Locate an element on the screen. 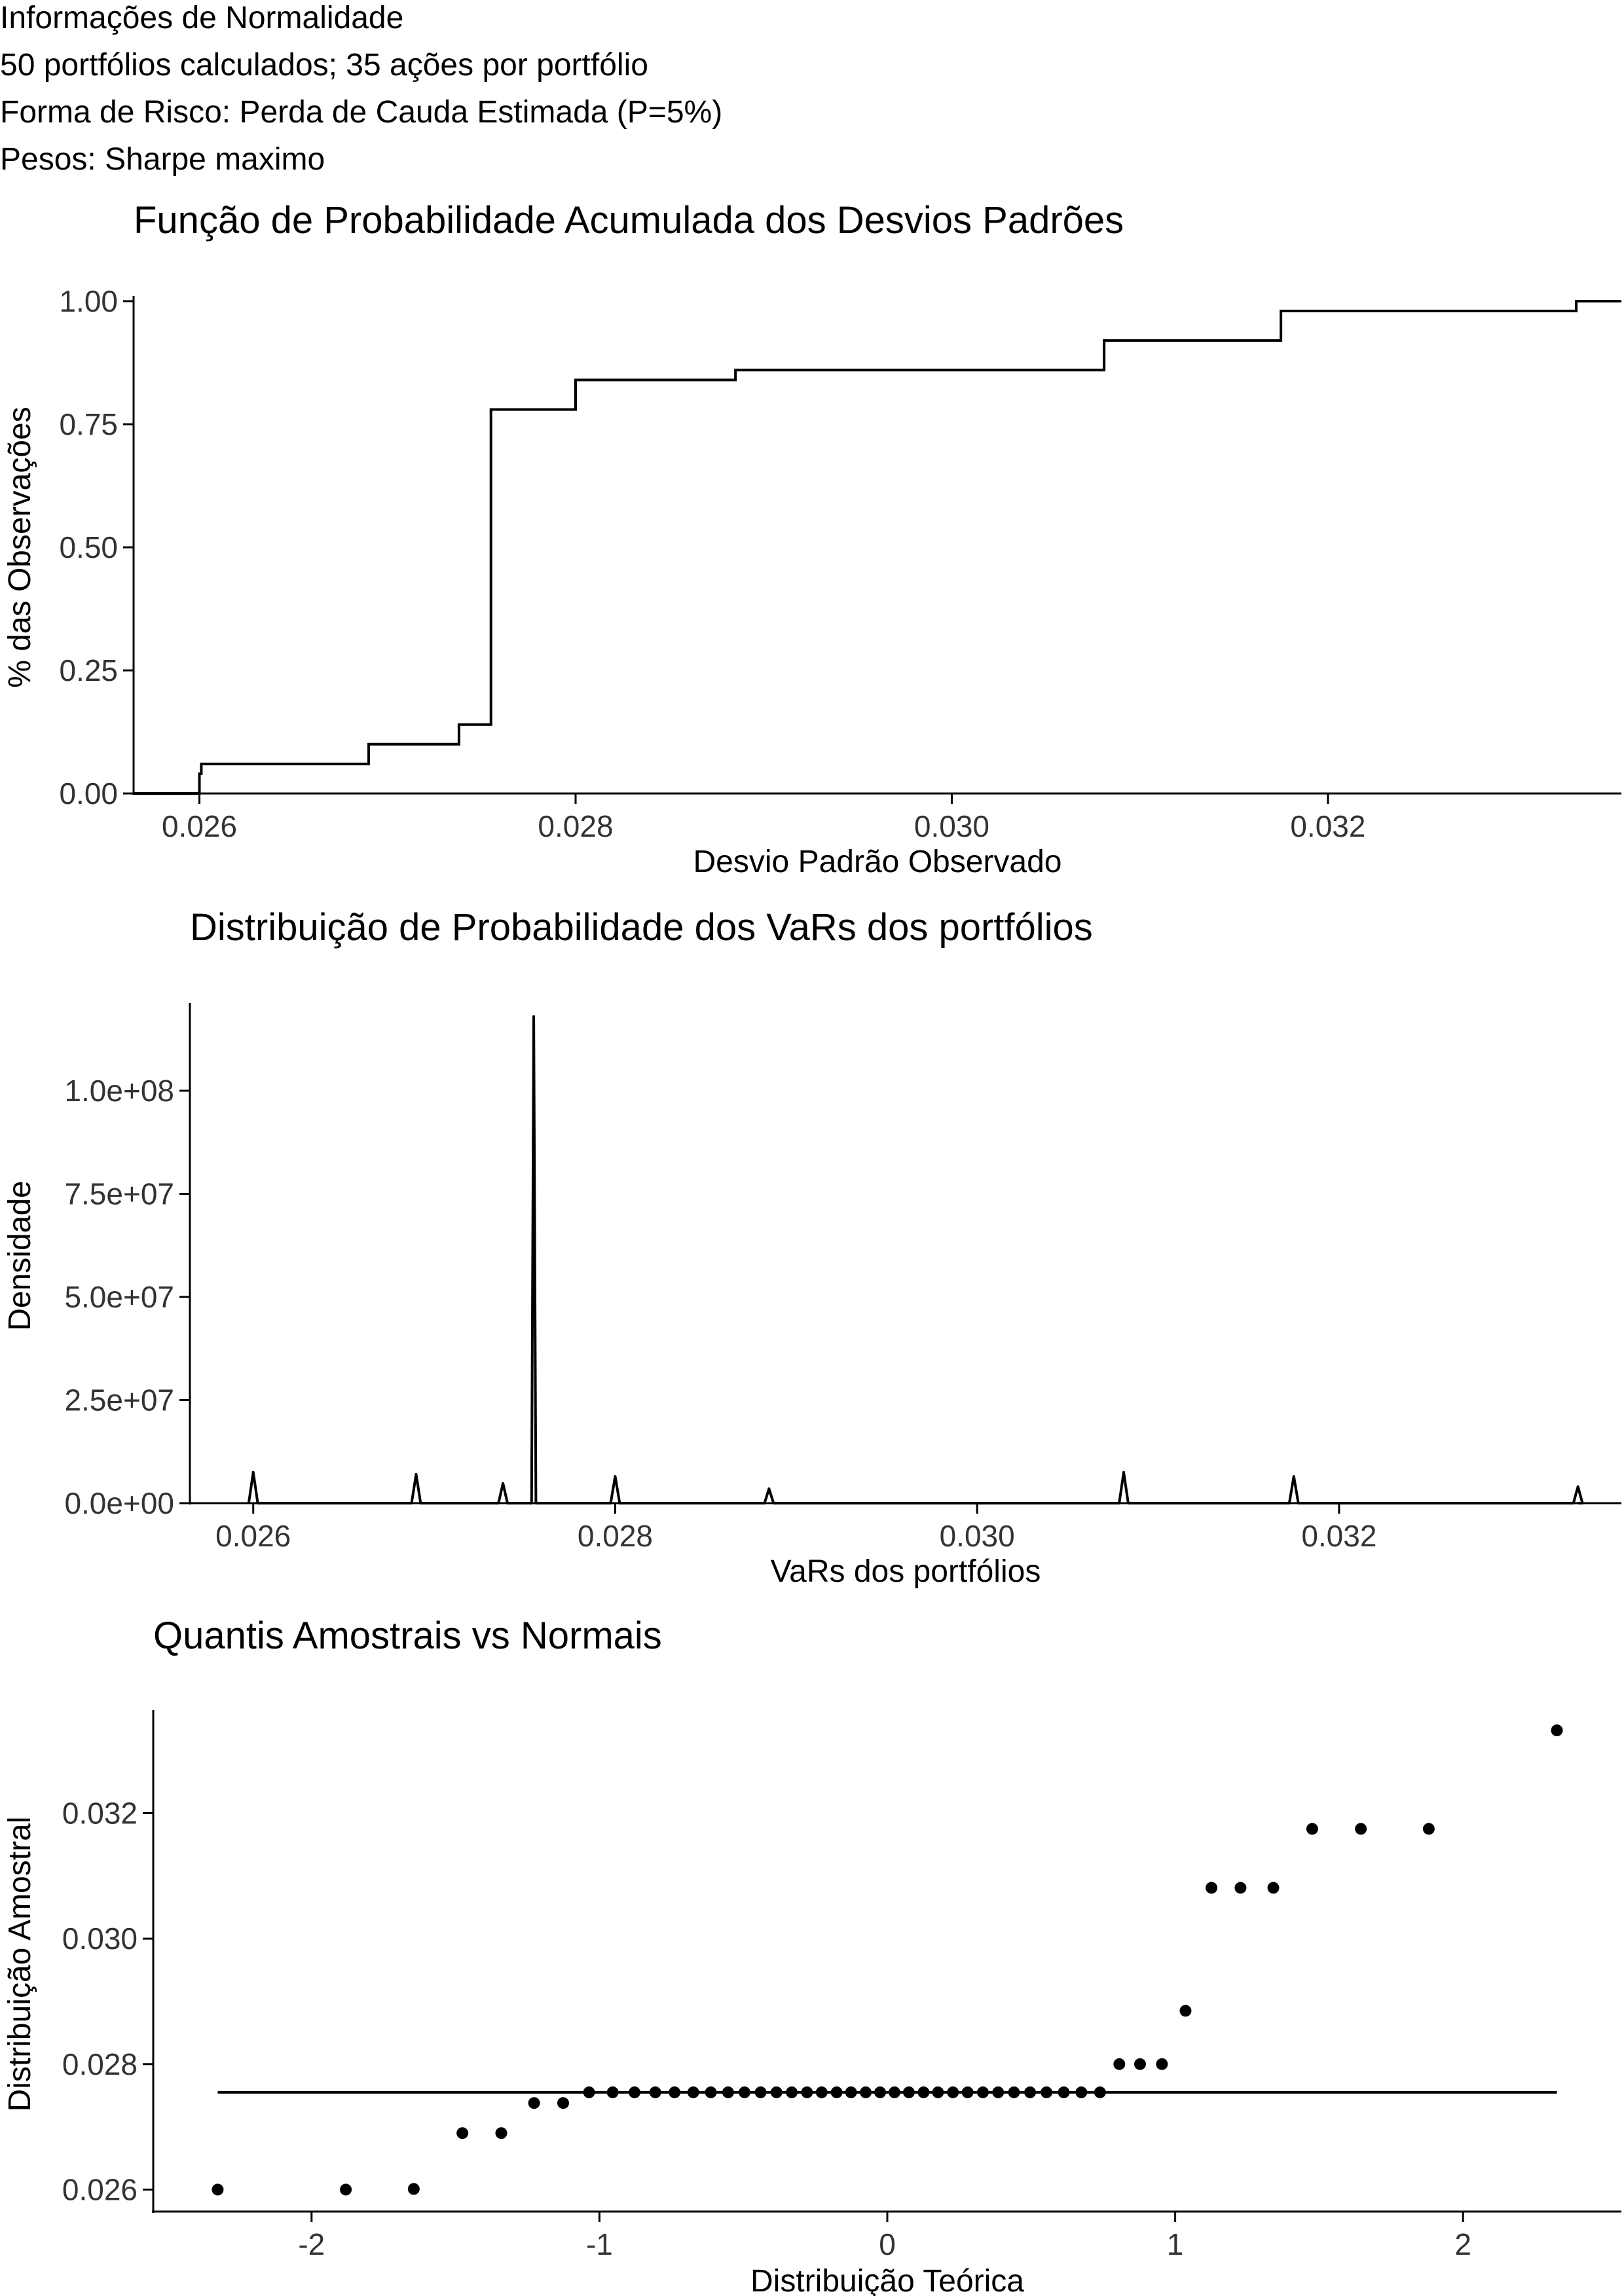 Image resolution: width=1624 pixels, height=2296 pixels. chart2-xtick-label: 0.030 is located at coordinates (977, 1536).